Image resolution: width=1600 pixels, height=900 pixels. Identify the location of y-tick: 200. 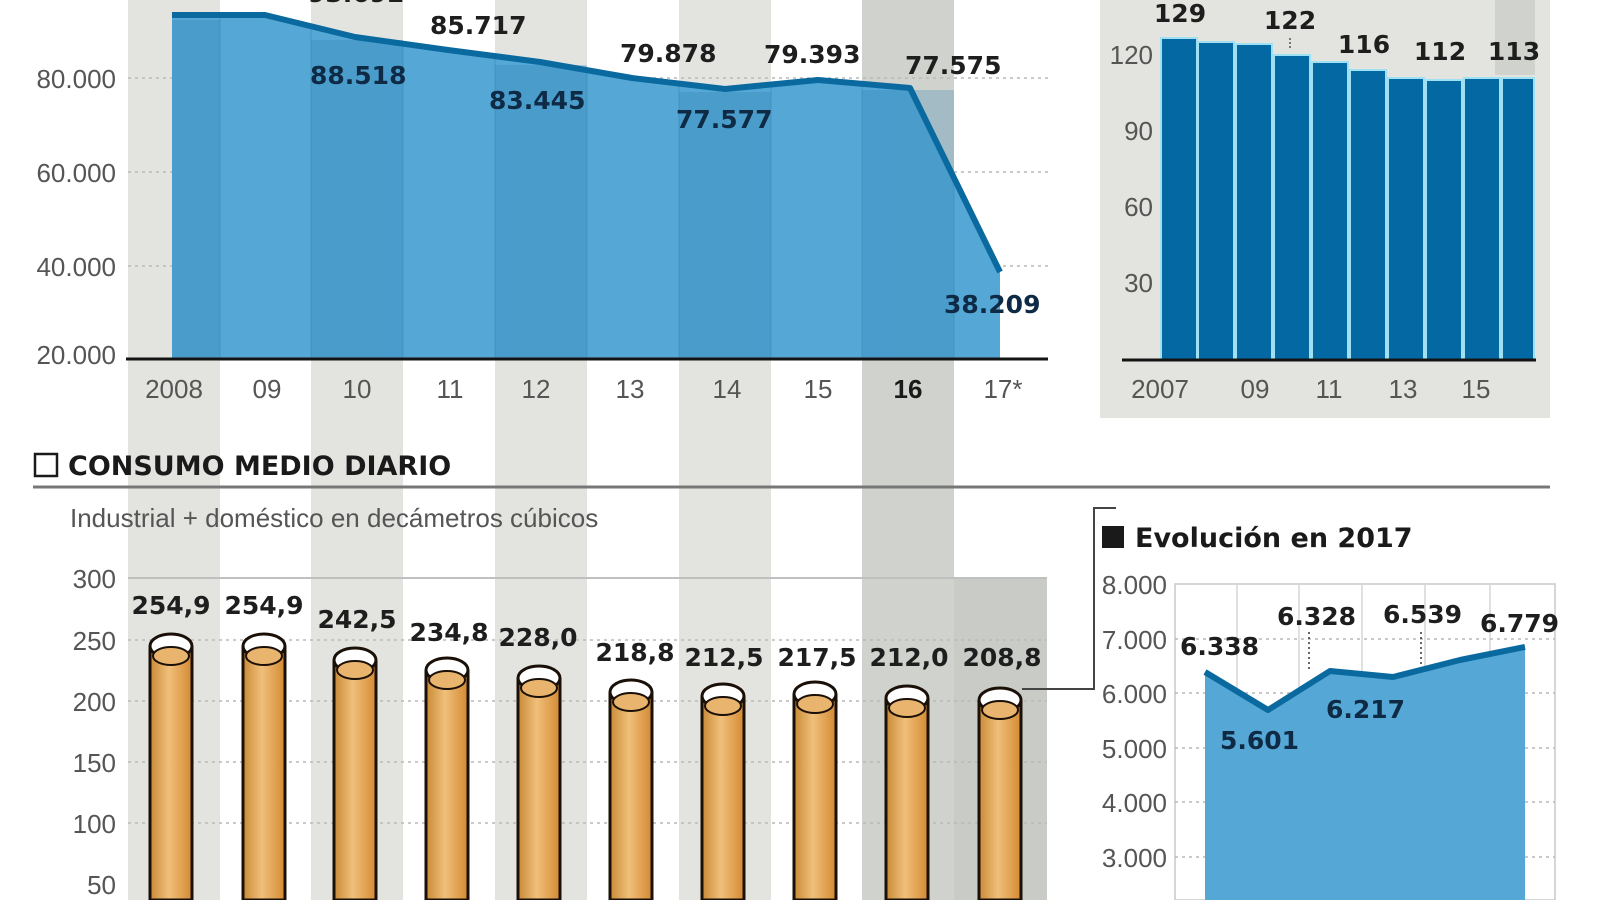
(94, 702).